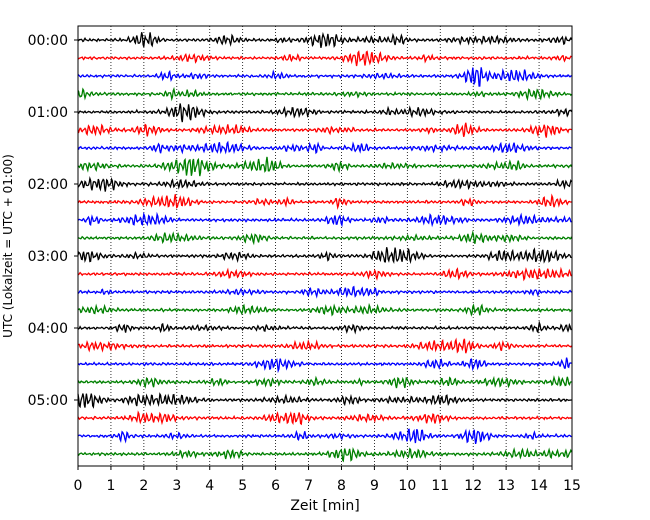  Describe the element at coordinates (473, 486) in the screenshot. I see `x-tick-label: 12` at that location.